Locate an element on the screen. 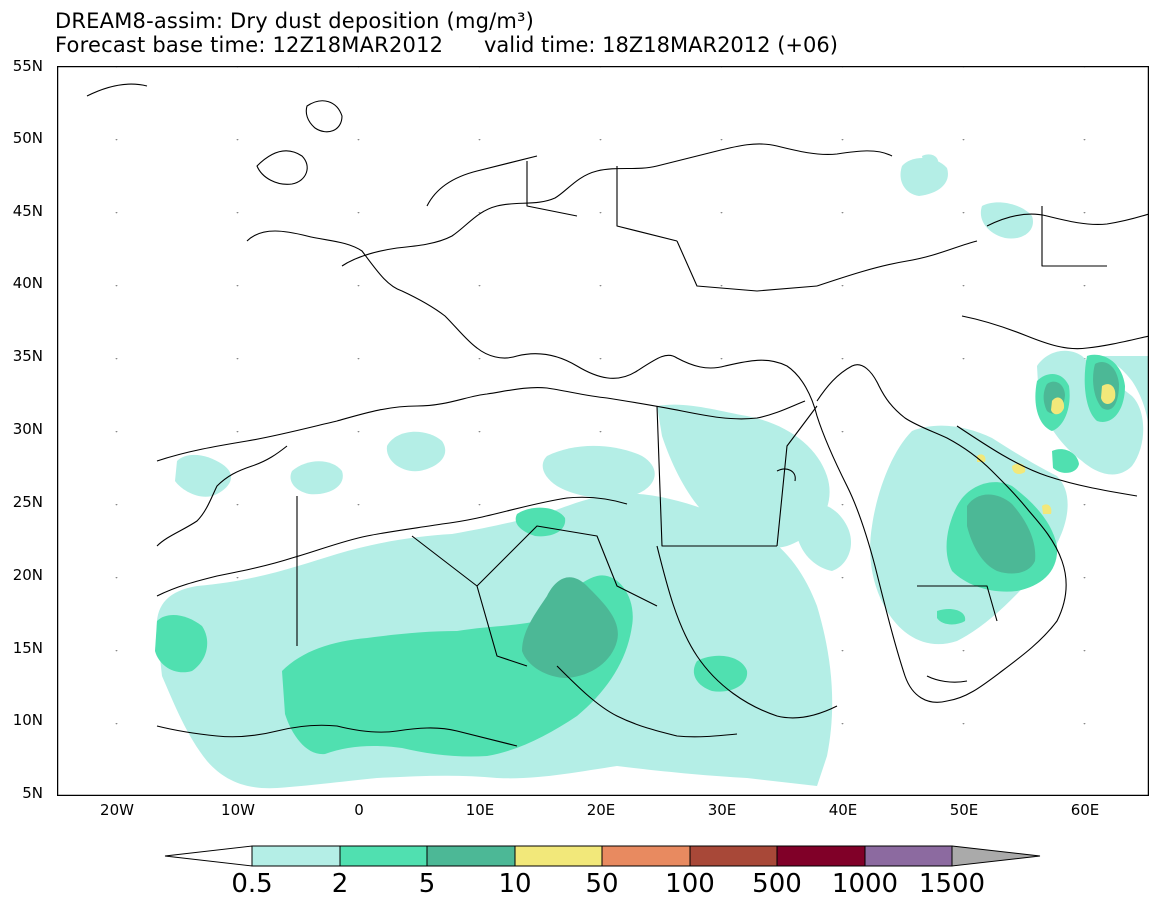 The width and height of the screenshot is (1165, 907). lat-label-25n: 25N is located at coordinates (27, 502).